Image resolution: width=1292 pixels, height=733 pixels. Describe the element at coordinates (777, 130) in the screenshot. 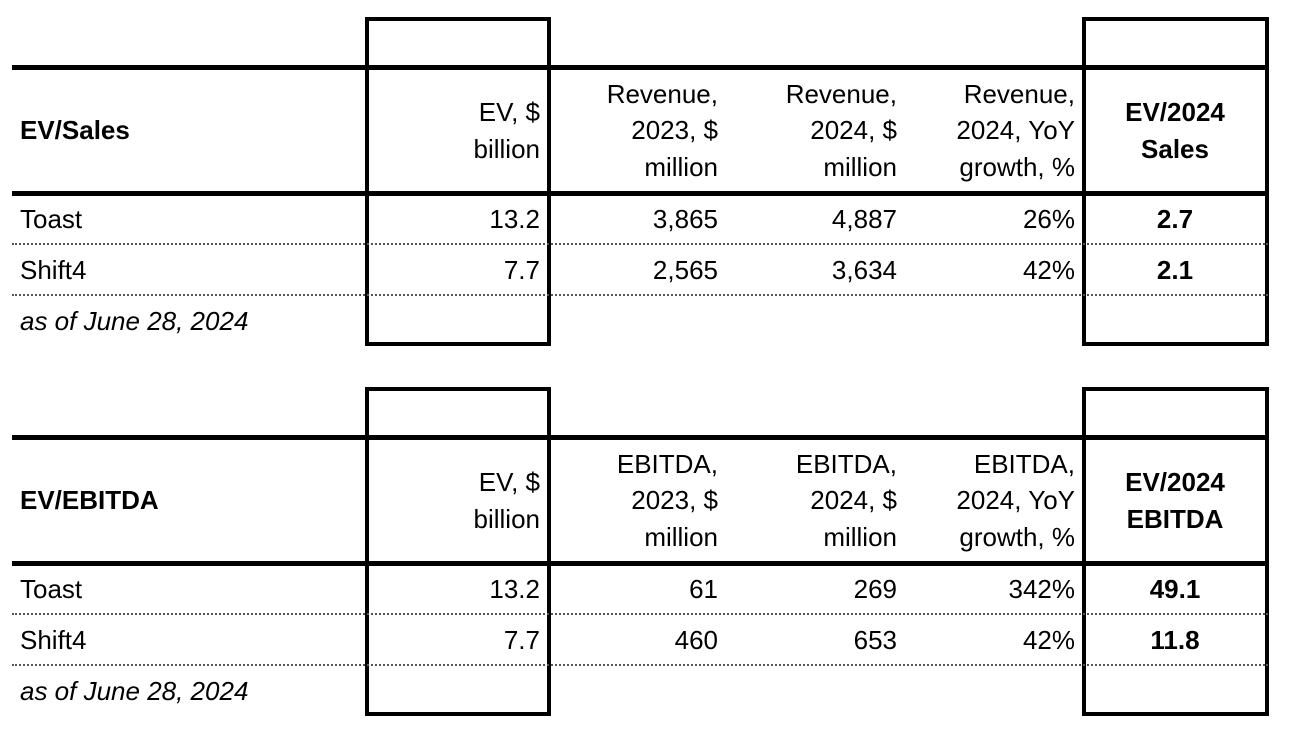

I see `column-header: Revenue, 2024, $ million` at that location.